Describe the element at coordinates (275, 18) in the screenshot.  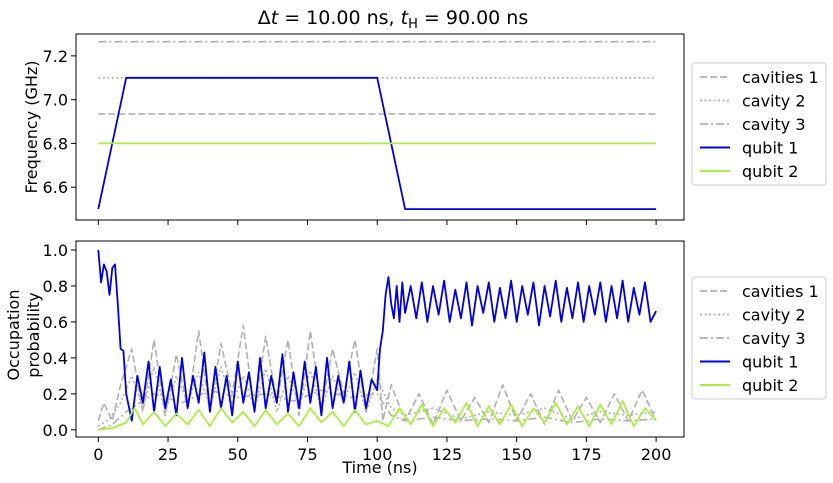
I see `title-t: t` at that location.